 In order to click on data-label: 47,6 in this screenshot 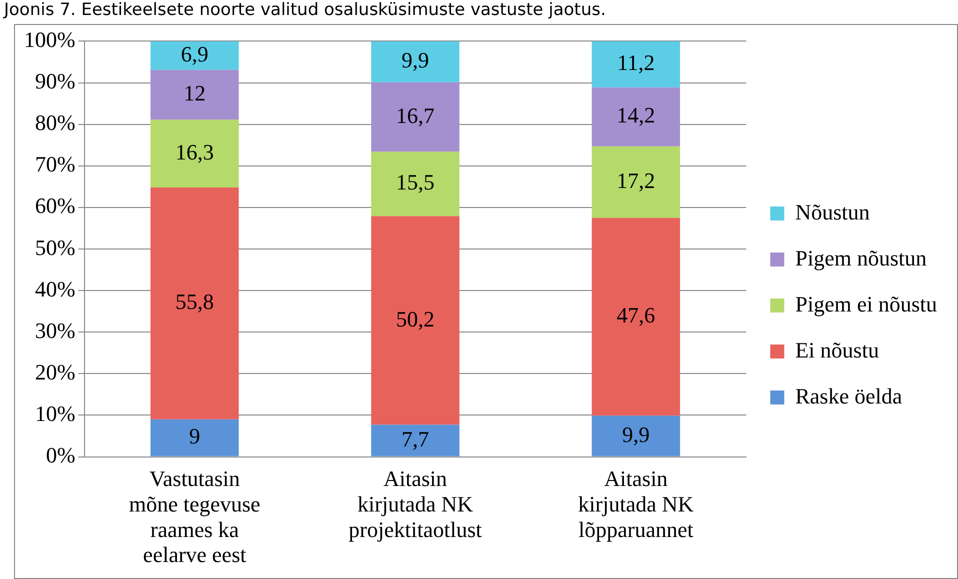, I will do `click(636, 315)`.